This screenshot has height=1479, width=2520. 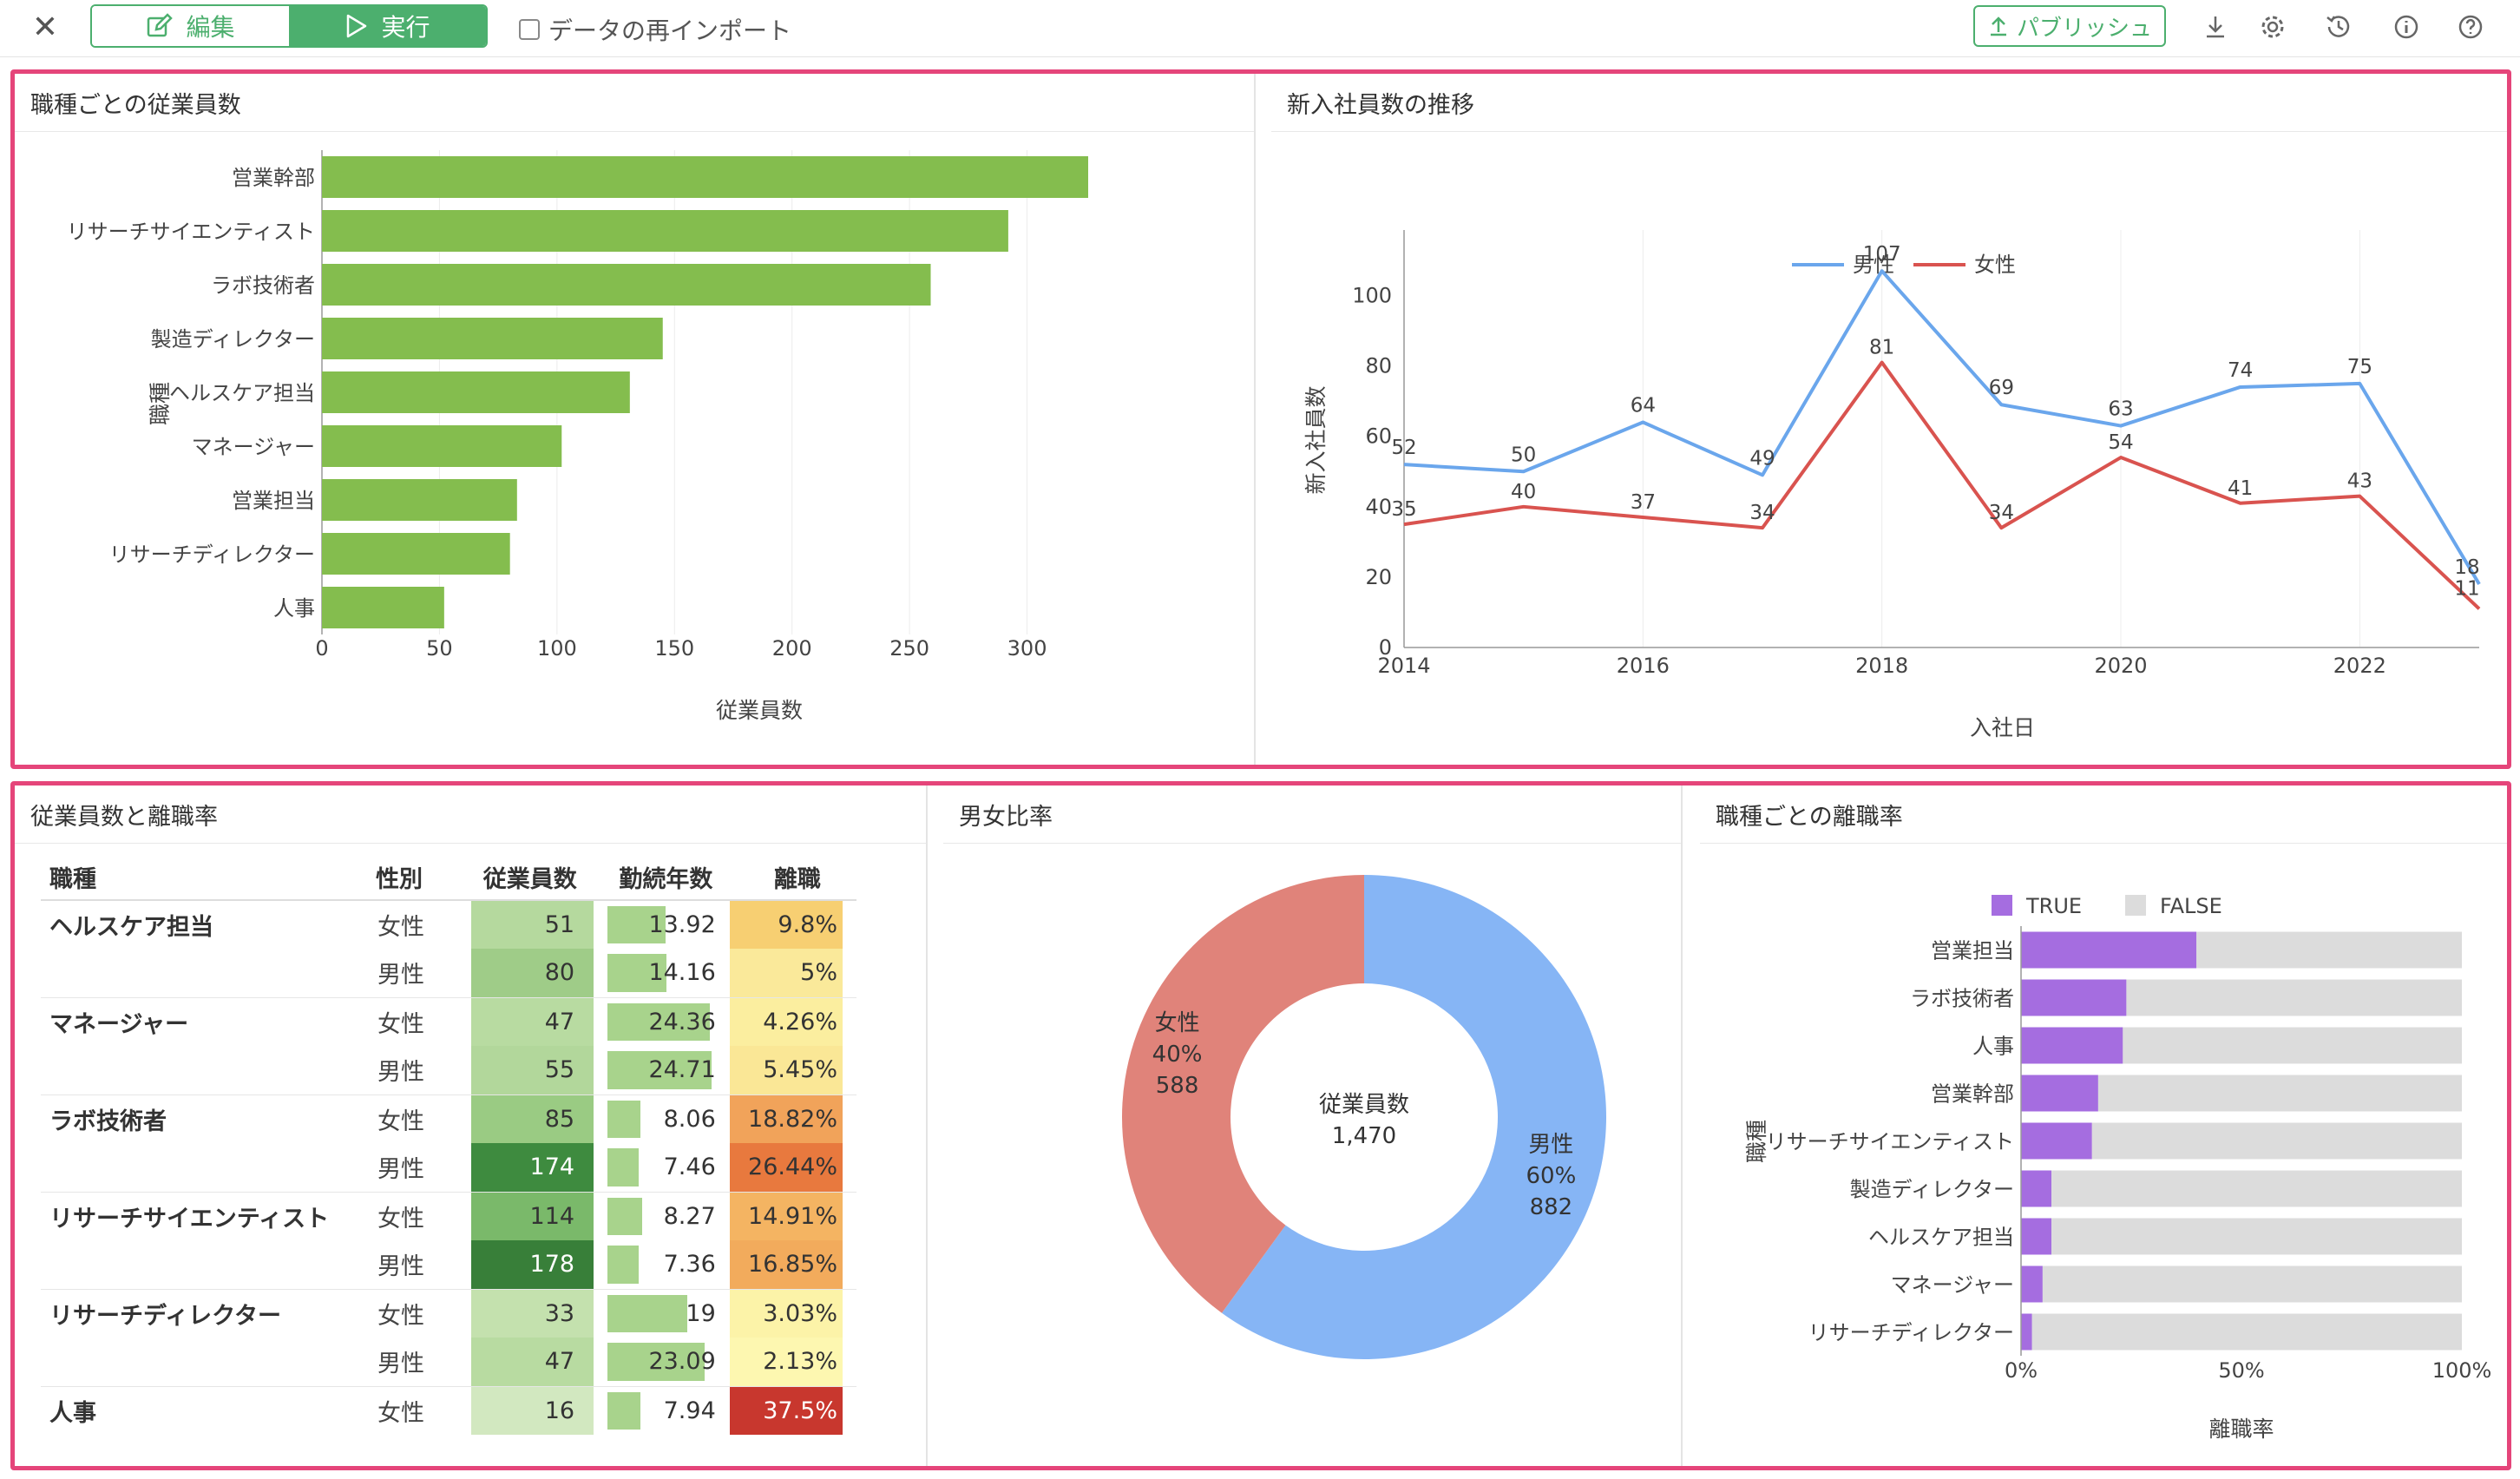 What do you see at coordinates (525, 924) in the screenshot?
I see `count-cell: 51` at bounding box center [525, 924].